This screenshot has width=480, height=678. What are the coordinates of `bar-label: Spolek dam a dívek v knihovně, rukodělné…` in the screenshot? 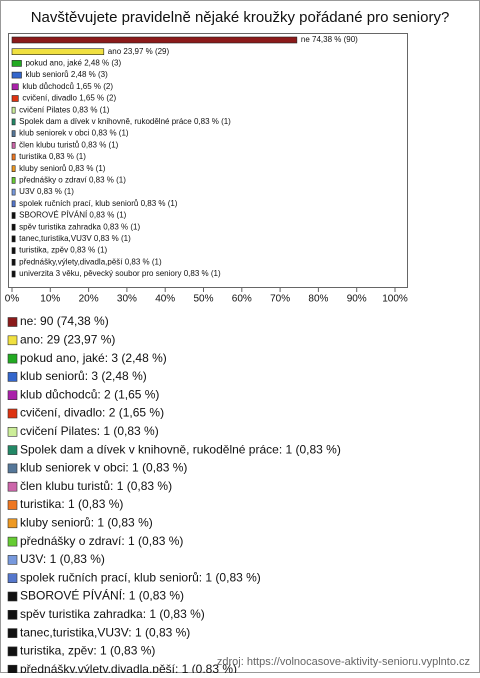 It's located at (125, 121).